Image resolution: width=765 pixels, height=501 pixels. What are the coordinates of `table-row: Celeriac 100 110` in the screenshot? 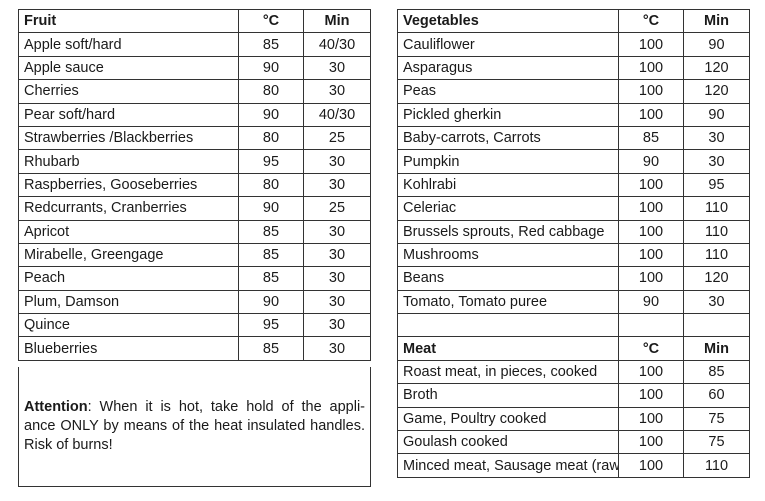 It's located at (573, 208).